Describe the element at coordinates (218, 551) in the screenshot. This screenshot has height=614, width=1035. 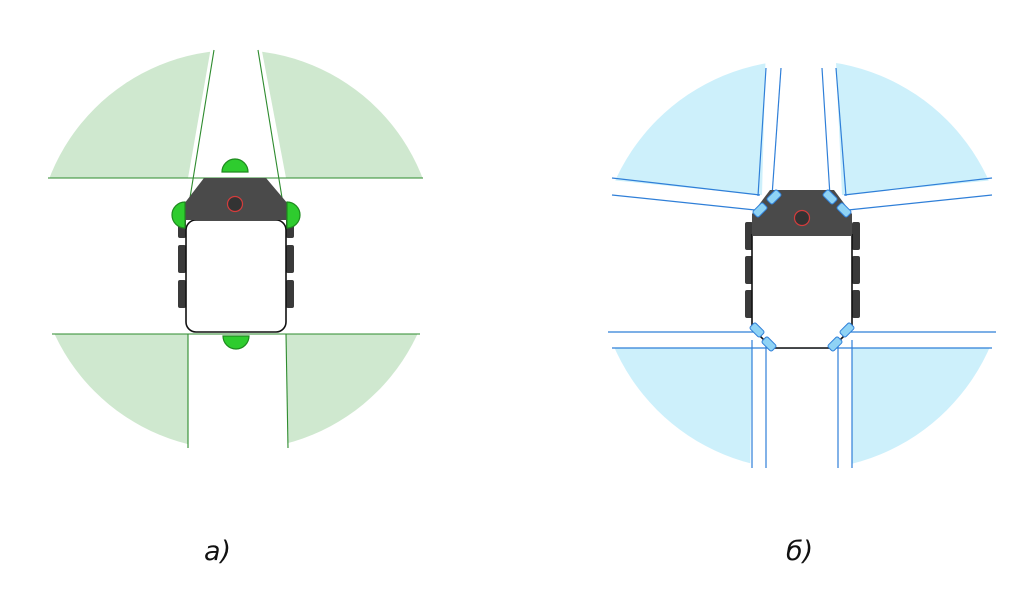
I see `panel-a-label: а)` at that location.